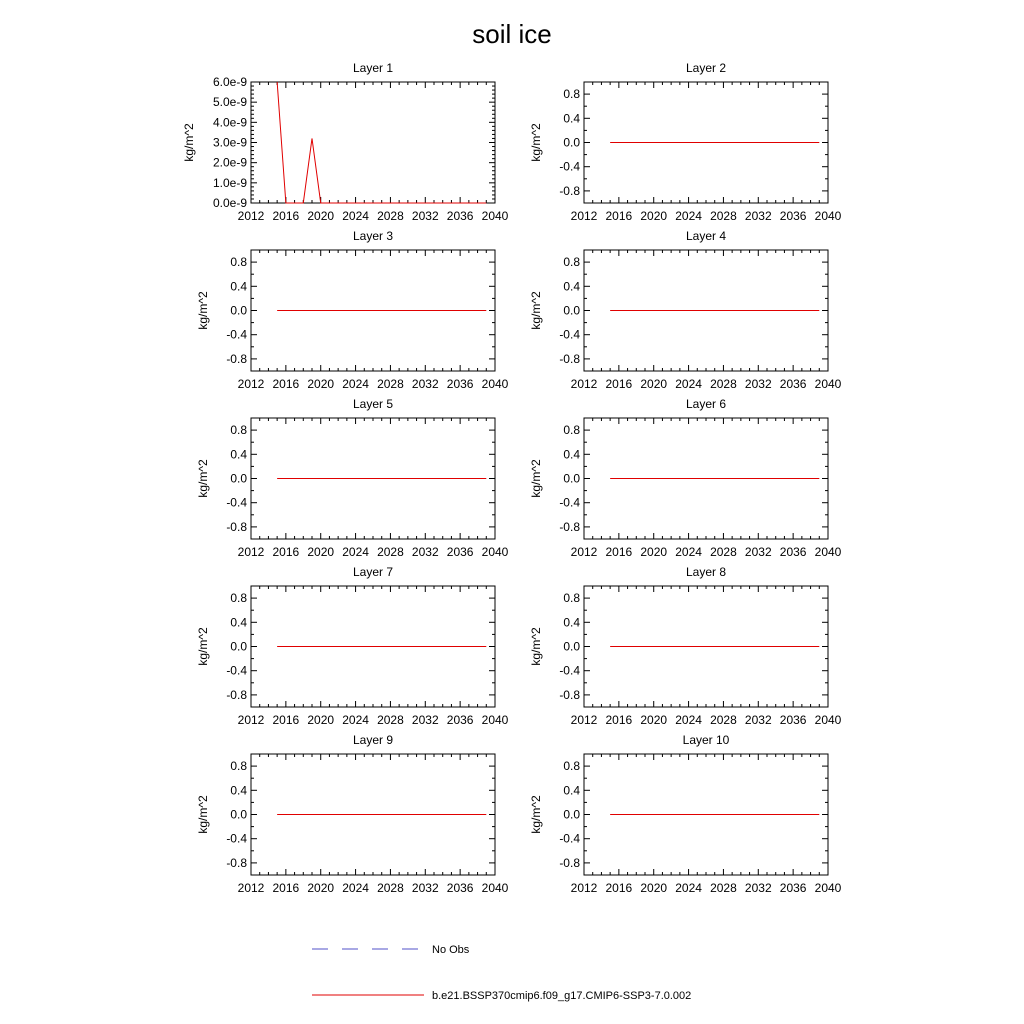 Image resolution: width=1024 pixels, height=1024 pixels. I want to click on y-axis-label-layer-2: kg/m^2, so click(536, 142).